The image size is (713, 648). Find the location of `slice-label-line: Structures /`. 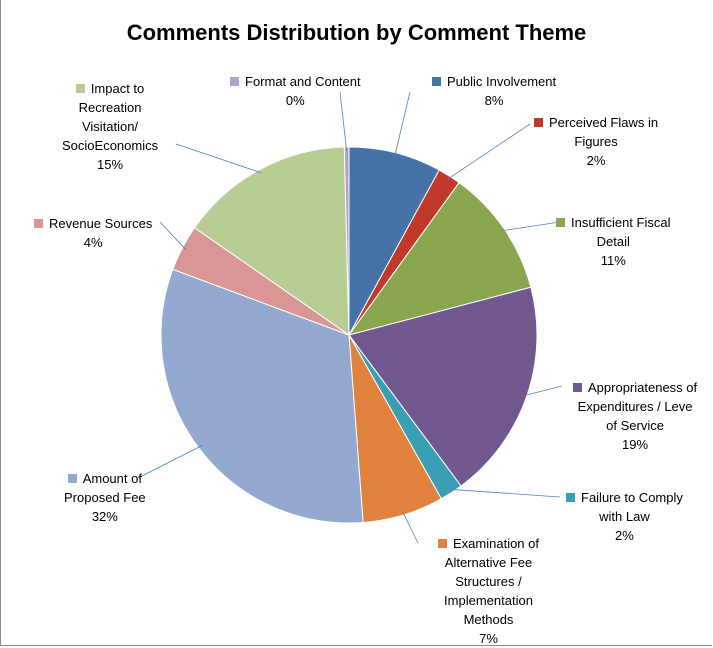

slice-label-line: Structures / is located at coordinates (488, 581).